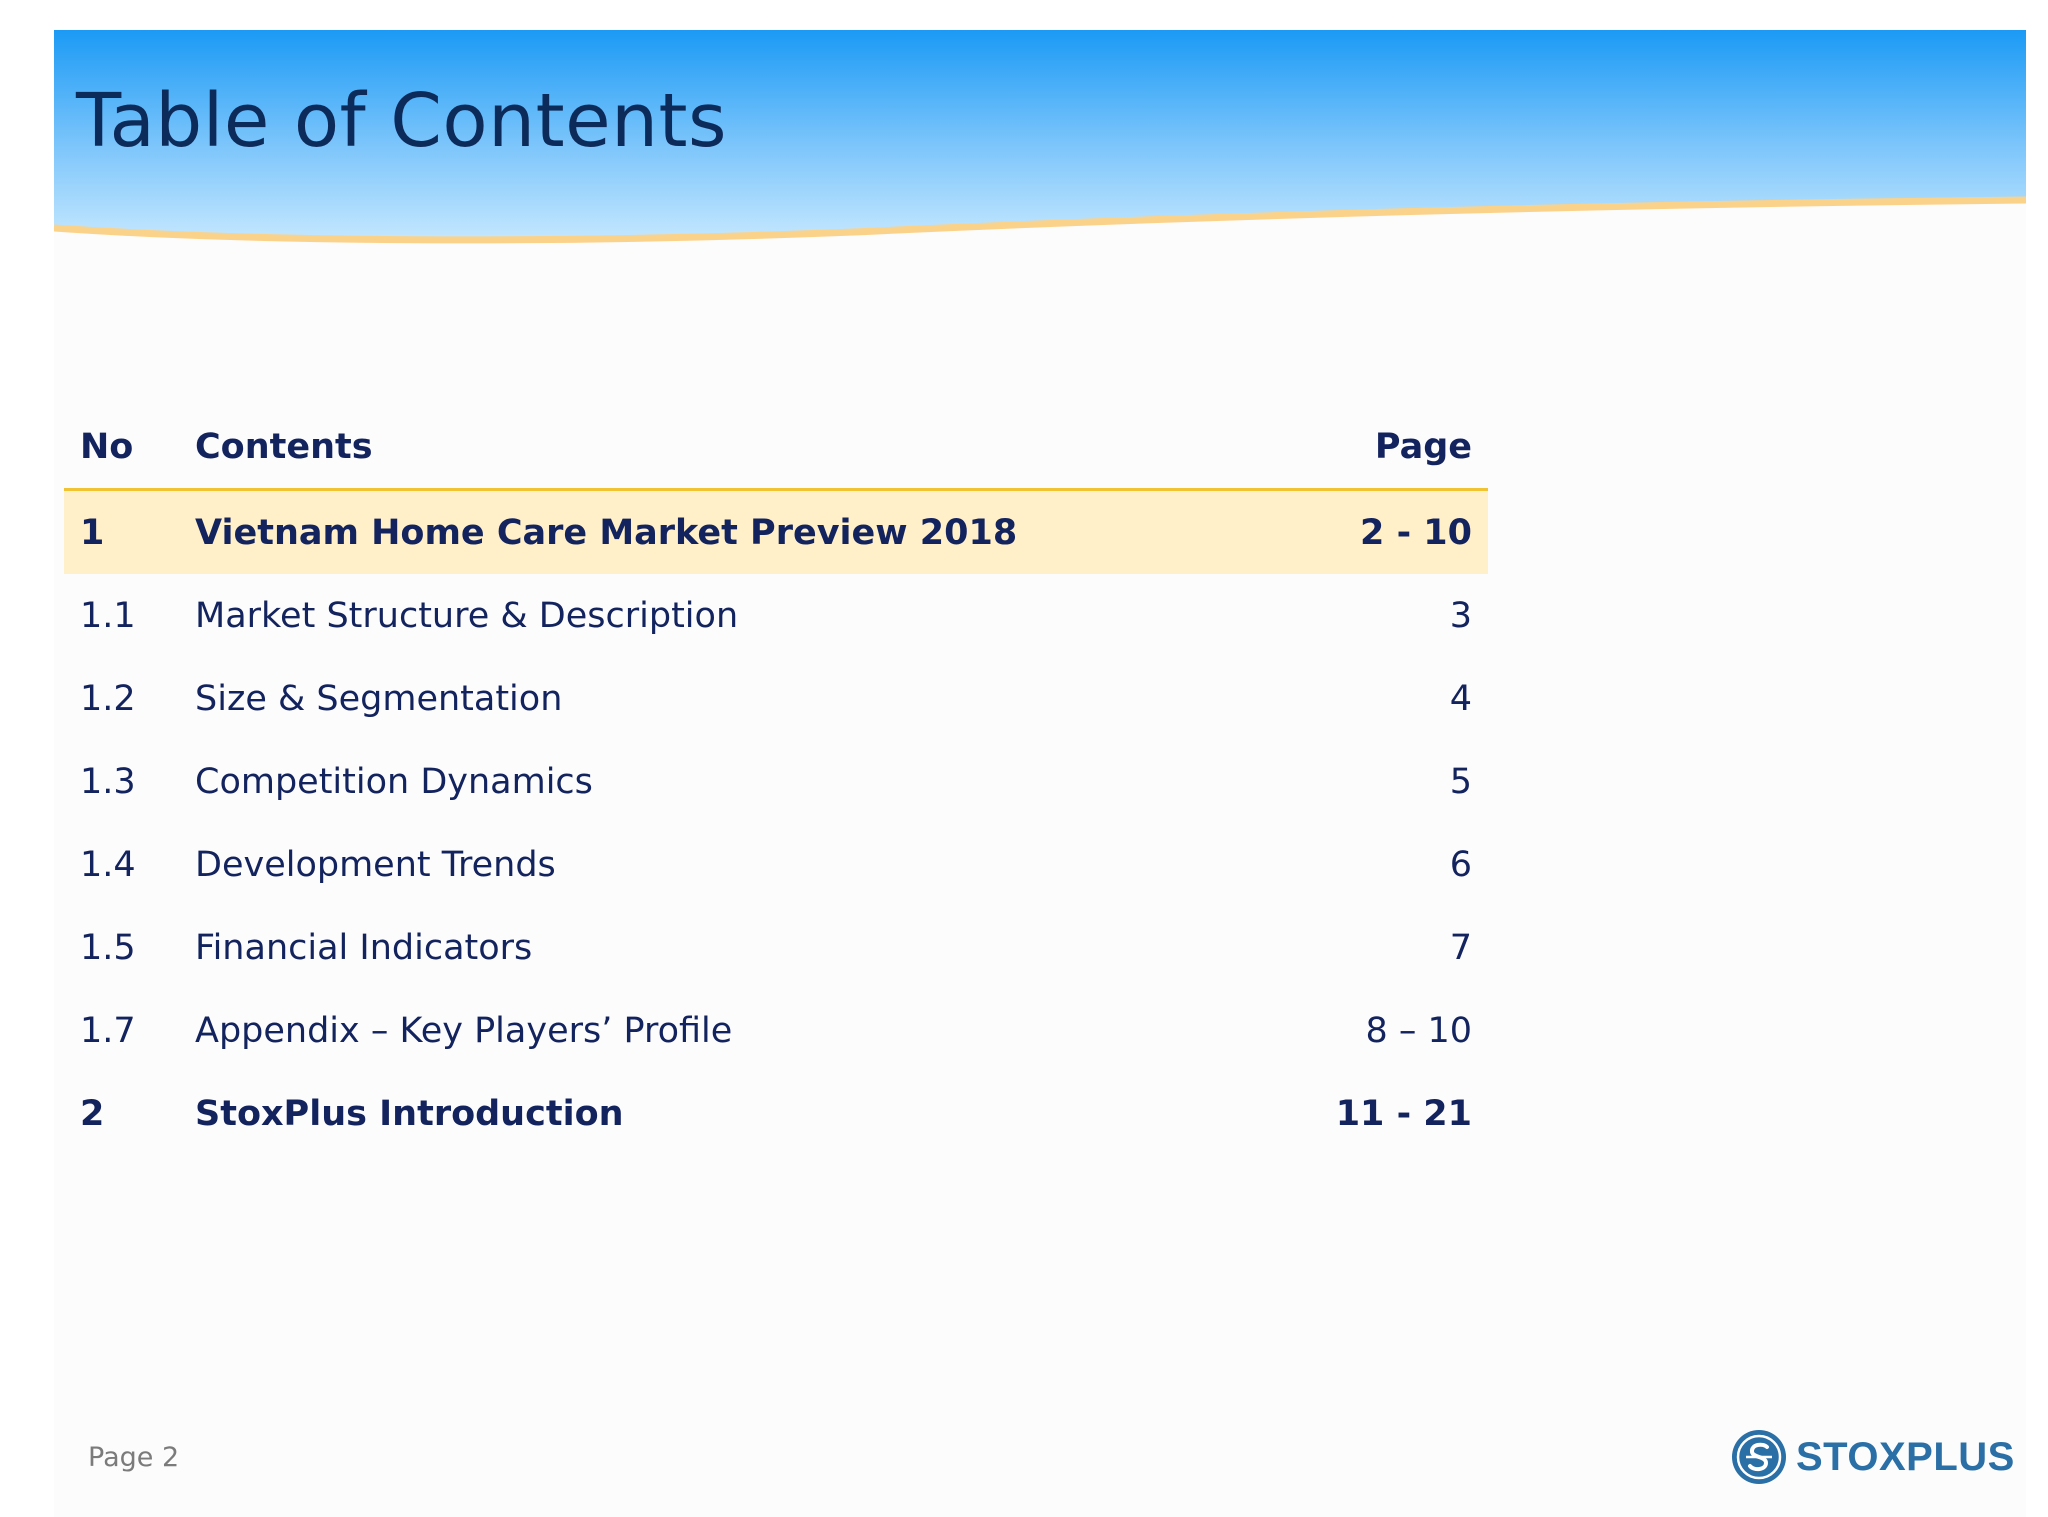 This screenshot has height=1517, width=2048. I want to click on toc-section-title: Appendix – Key Players’ Profile, so click(464, 1030).